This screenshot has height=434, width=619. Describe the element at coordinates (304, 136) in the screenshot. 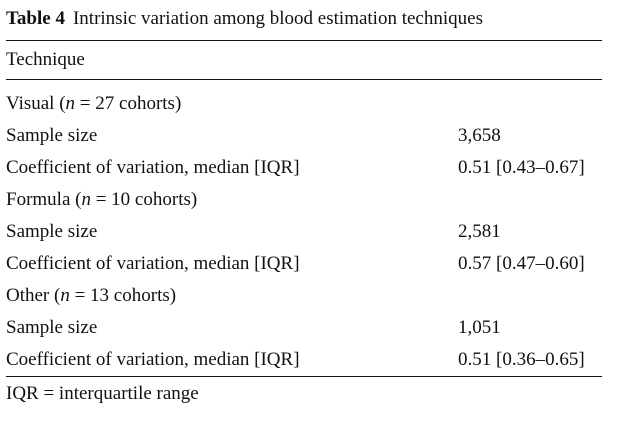

I see `table-row: Sample size 3,658` at that location.